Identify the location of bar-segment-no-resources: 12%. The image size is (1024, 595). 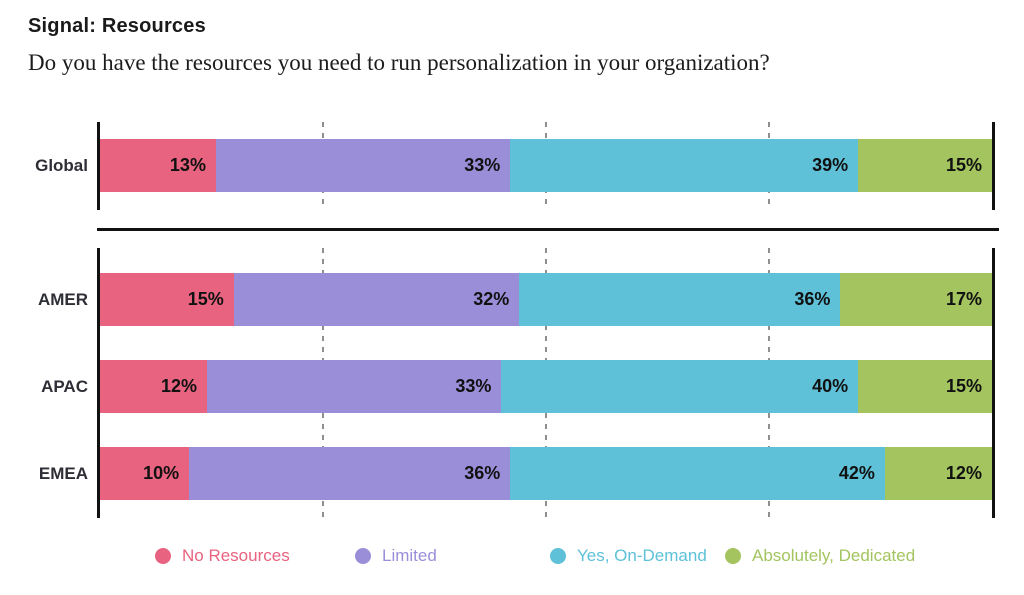
(154, 386).